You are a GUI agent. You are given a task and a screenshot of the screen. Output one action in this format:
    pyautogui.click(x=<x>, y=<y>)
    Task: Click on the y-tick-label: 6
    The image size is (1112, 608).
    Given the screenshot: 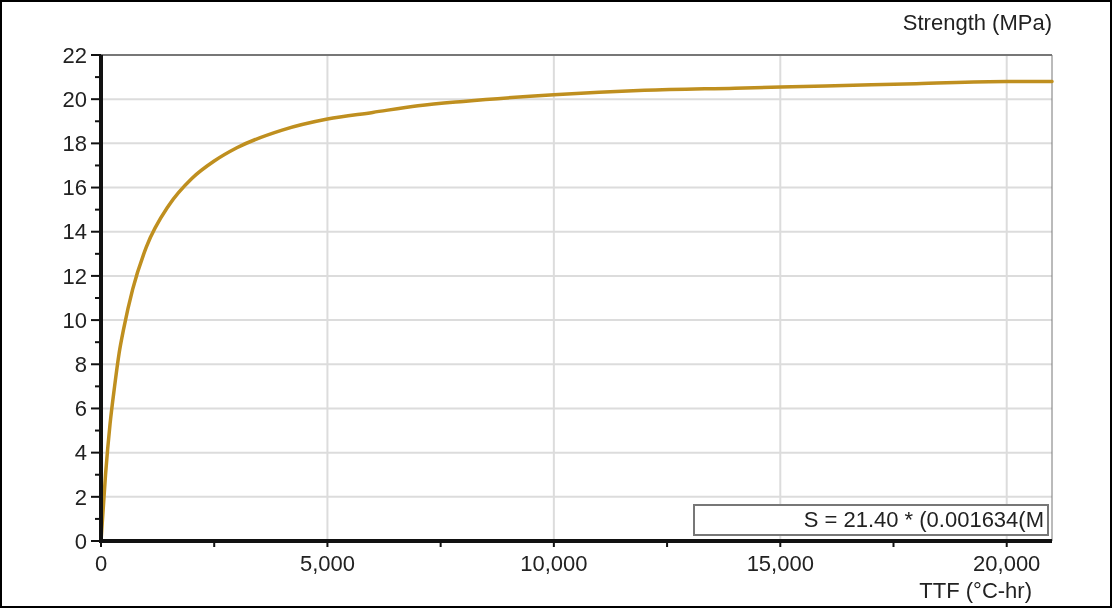 What is the action you would take?
    pyautogui.click(x=80, y=409)
    